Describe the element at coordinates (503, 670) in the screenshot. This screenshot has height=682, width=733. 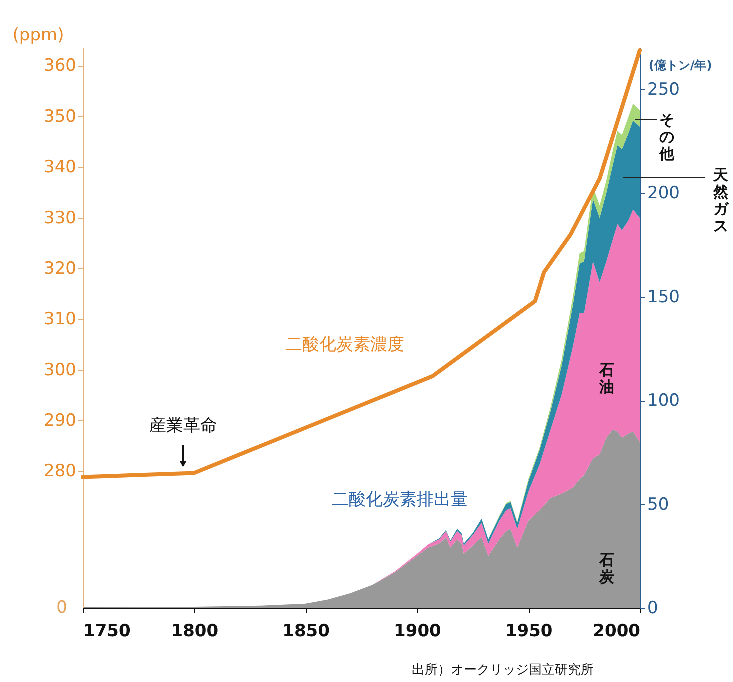
I see `text: 出所）オークリッジ国立研究所` at that location.